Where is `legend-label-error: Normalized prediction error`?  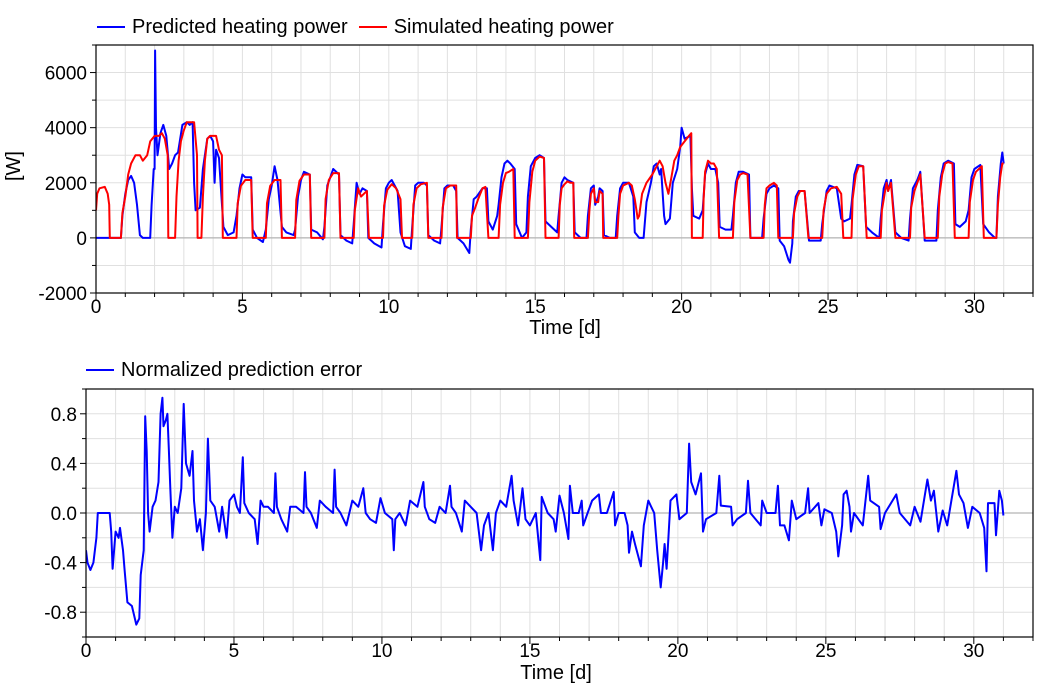
legend-label-error: Normalized prediction error is located at coordinates (242, 370).